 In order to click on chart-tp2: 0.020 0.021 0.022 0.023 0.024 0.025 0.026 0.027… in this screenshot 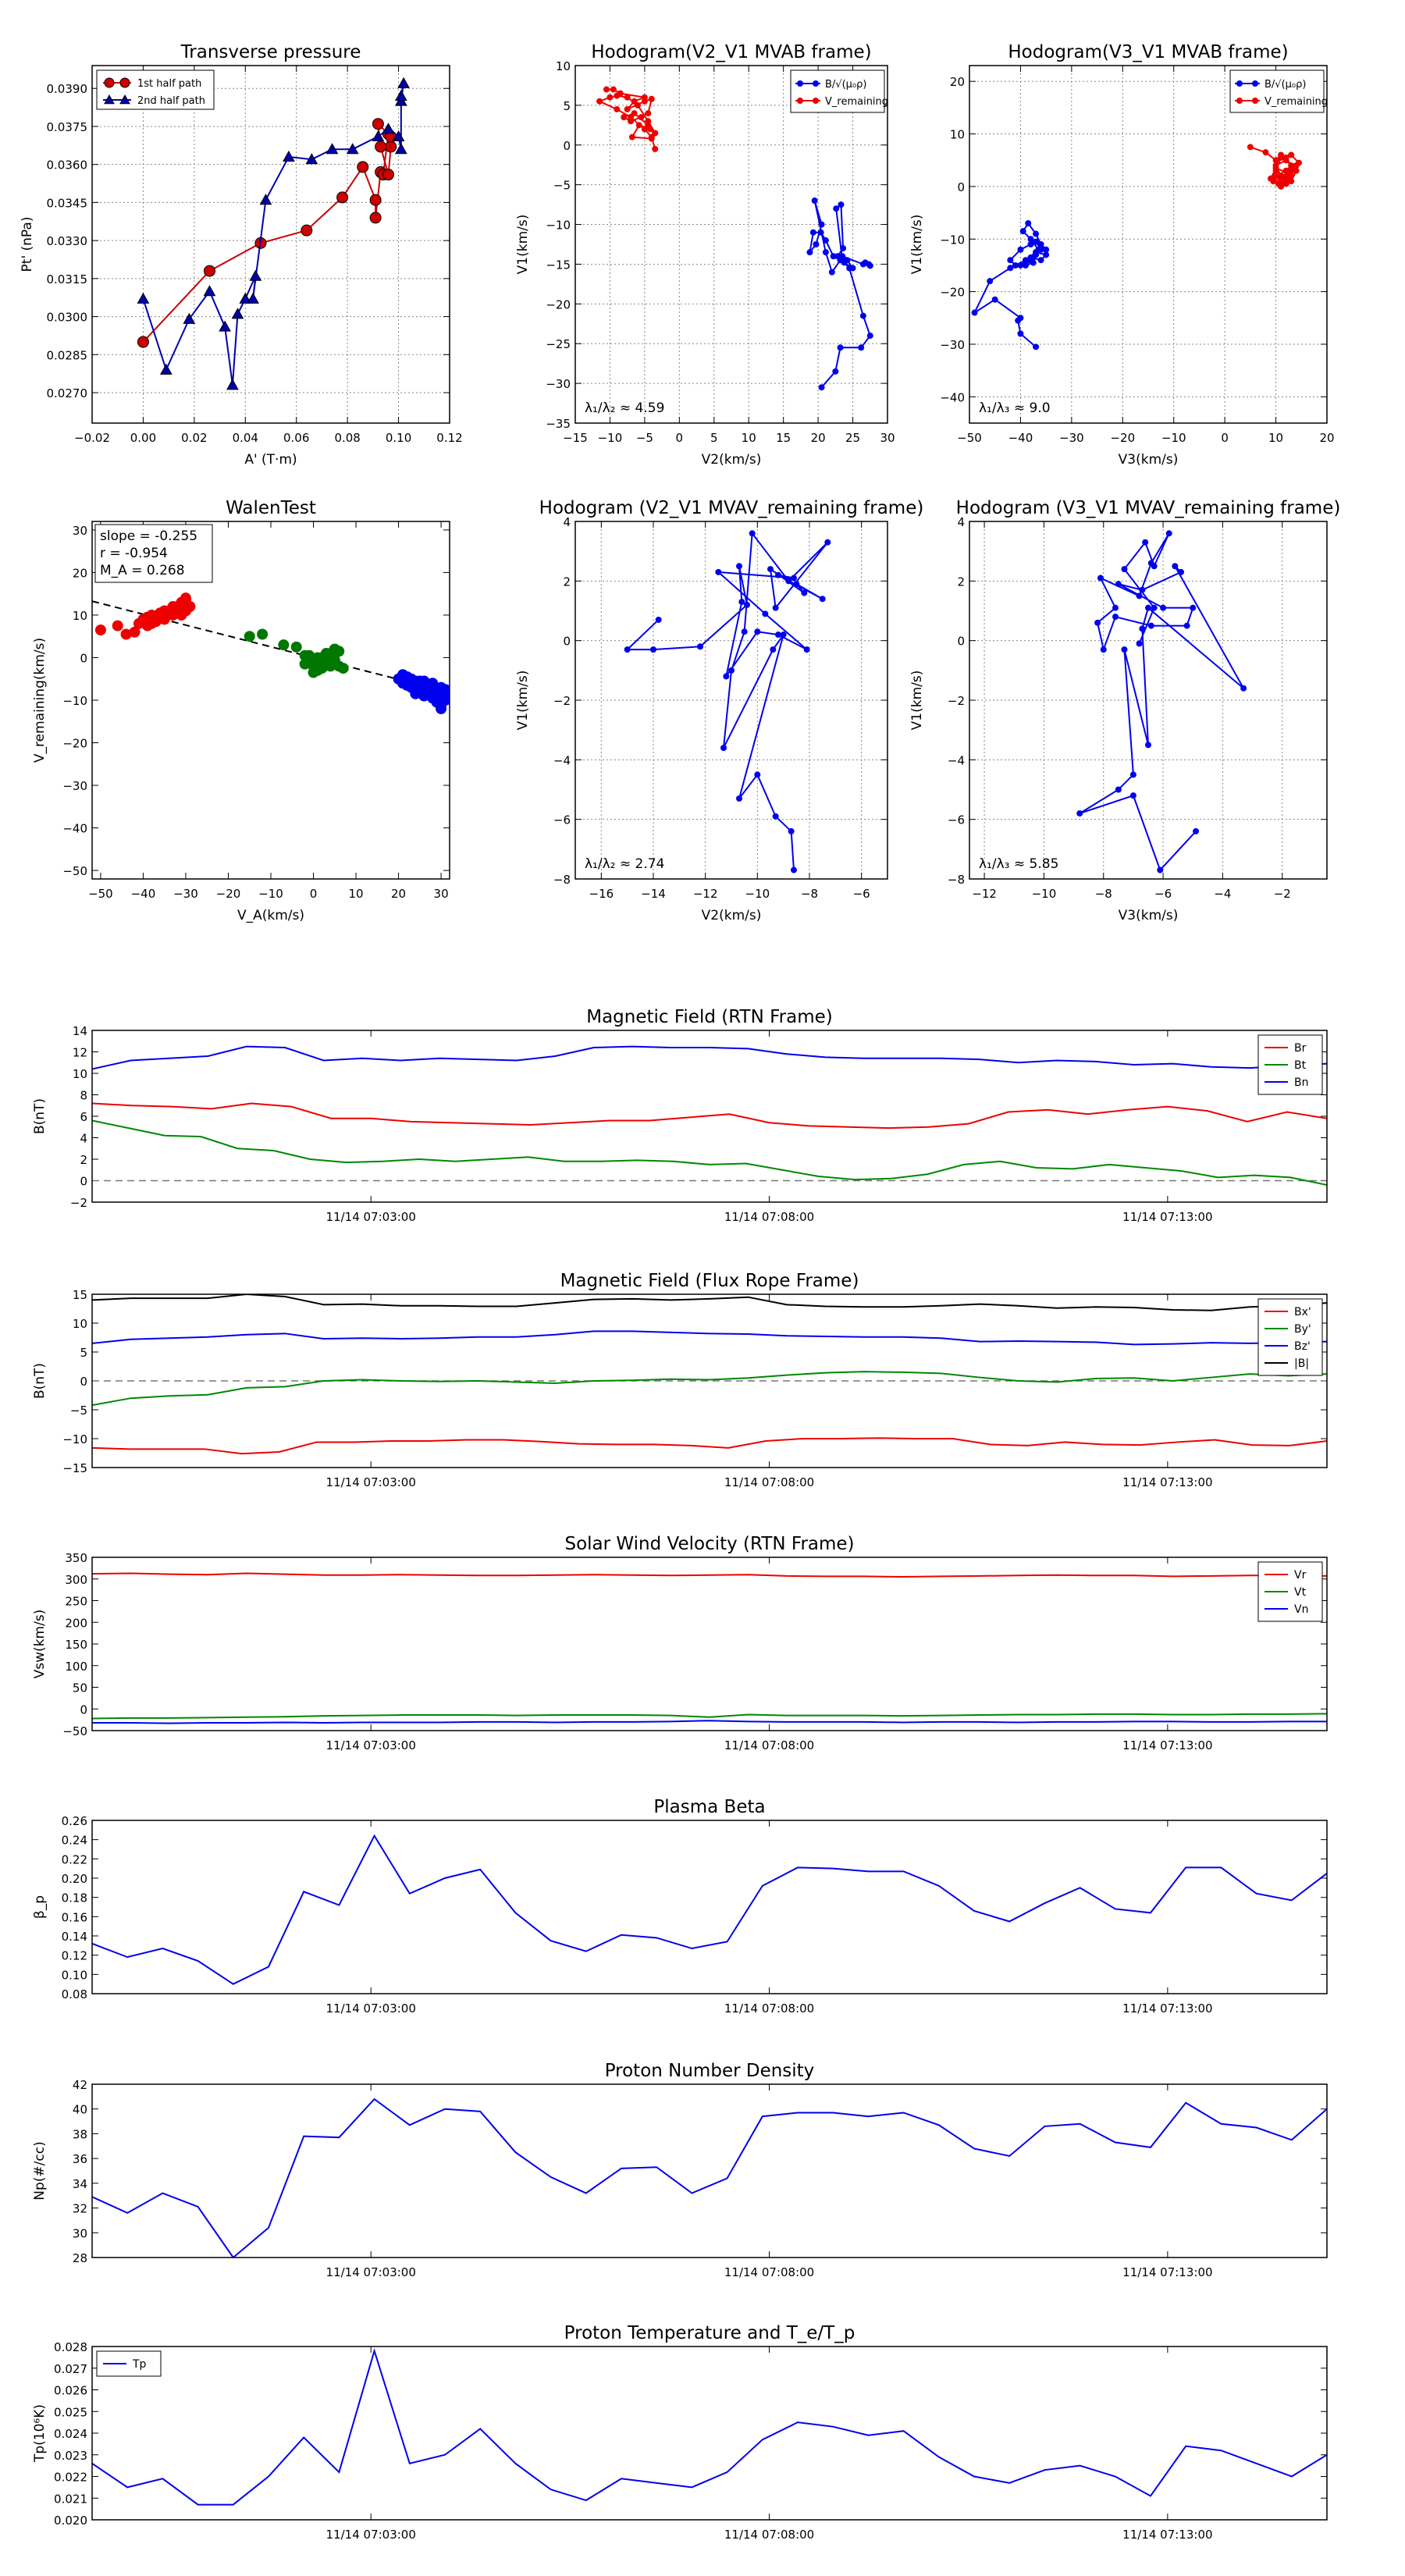, I will do `click(680, 2432)`.